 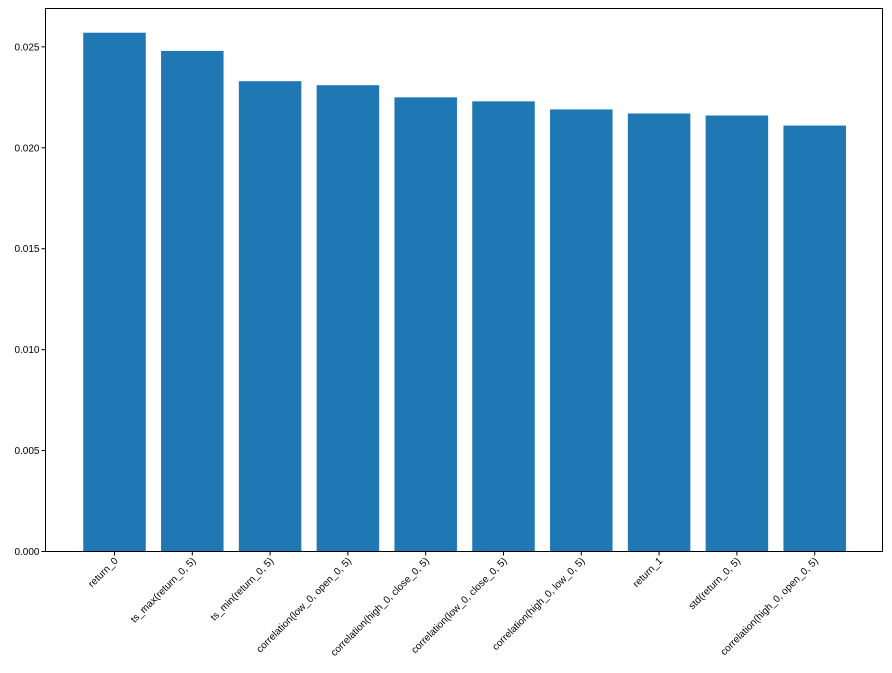 What do you see at coordinates (163, 590) in the screenshot?
I see `x-tick-label: ts_max(return_0, 5)` at bounding box center [163, 590].